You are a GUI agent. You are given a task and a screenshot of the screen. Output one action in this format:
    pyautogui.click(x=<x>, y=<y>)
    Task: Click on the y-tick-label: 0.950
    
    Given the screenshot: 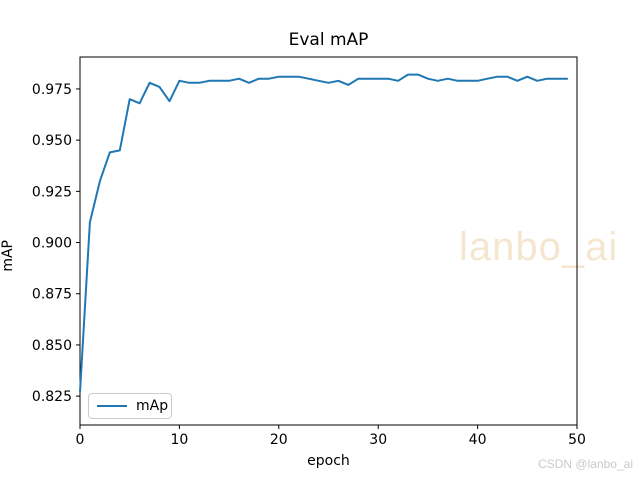 What is the action you would take?
    pyautogui.click(x=52, y=141)
    